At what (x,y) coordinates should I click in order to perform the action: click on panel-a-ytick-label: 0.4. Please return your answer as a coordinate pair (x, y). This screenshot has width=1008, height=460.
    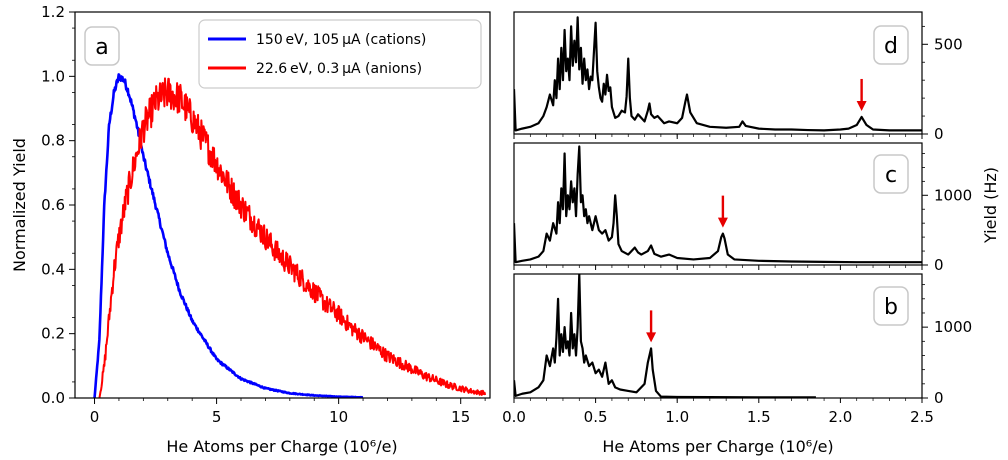
    Looking at the image, I should click on (53, 269).